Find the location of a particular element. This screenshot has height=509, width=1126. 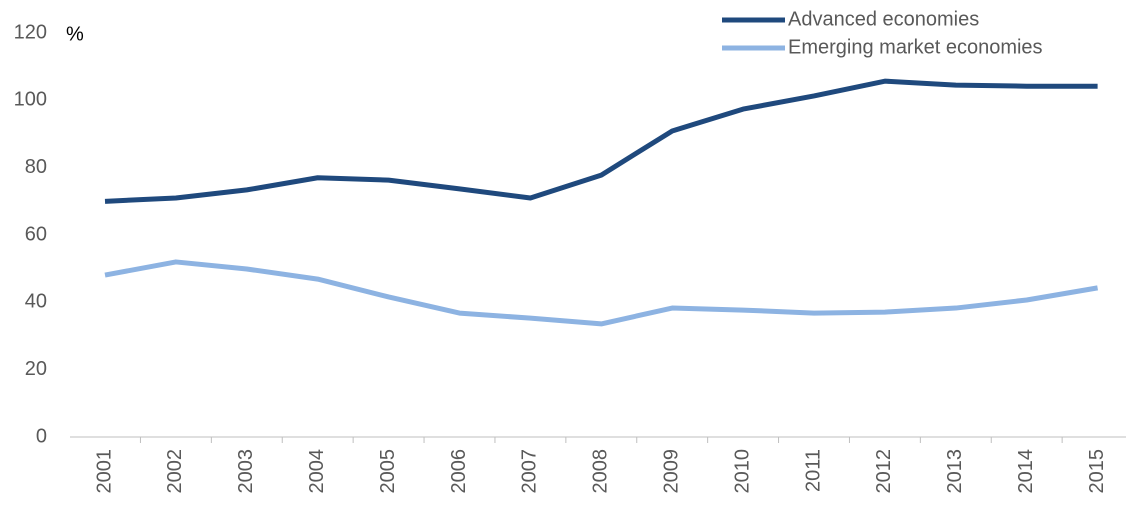

y-tick-label: 60 is located at coordinates (36, 234).